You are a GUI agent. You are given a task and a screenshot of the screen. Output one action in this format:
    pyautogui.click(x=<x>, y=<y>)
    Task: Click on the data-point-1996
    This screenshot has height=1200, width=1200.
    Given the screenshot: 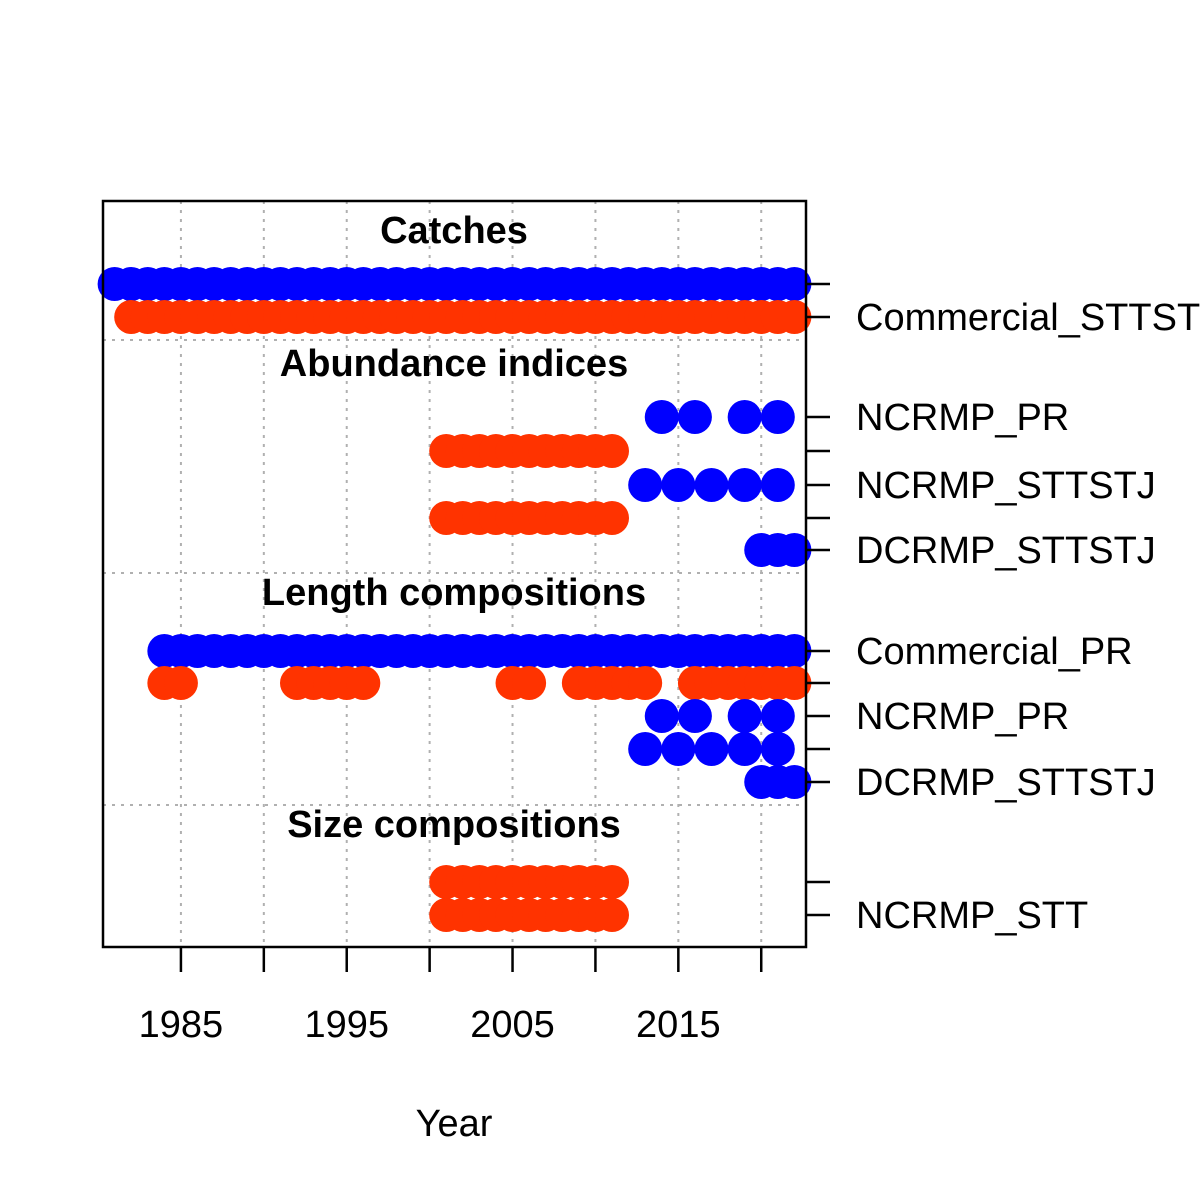 What is the action you would take?
    pyautogui.click(x=363, y=683)
    